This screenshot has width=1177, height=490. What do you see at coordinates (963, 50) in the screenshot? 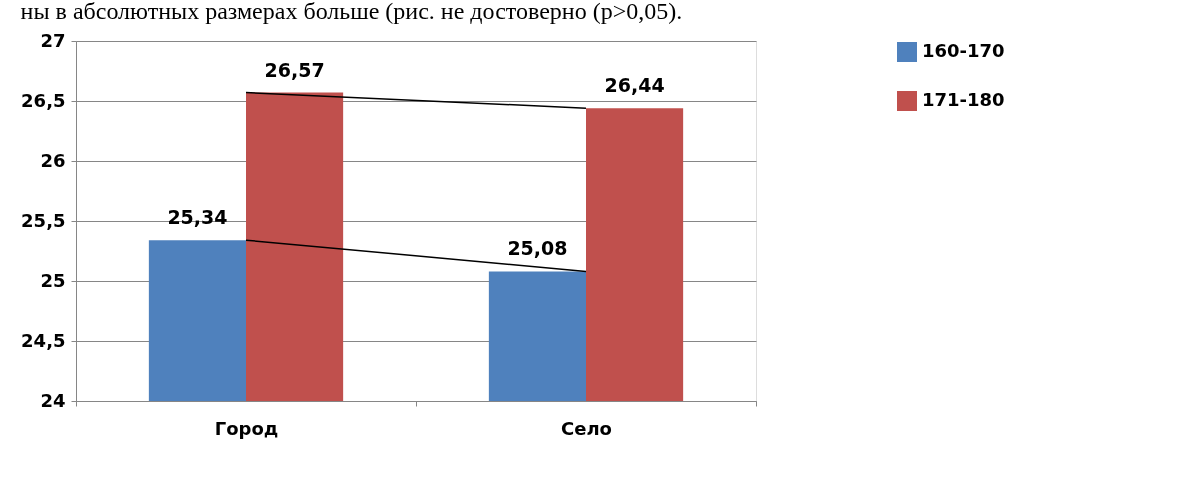
I see `legend-label: 160-170` at bounding box center [963, 50].